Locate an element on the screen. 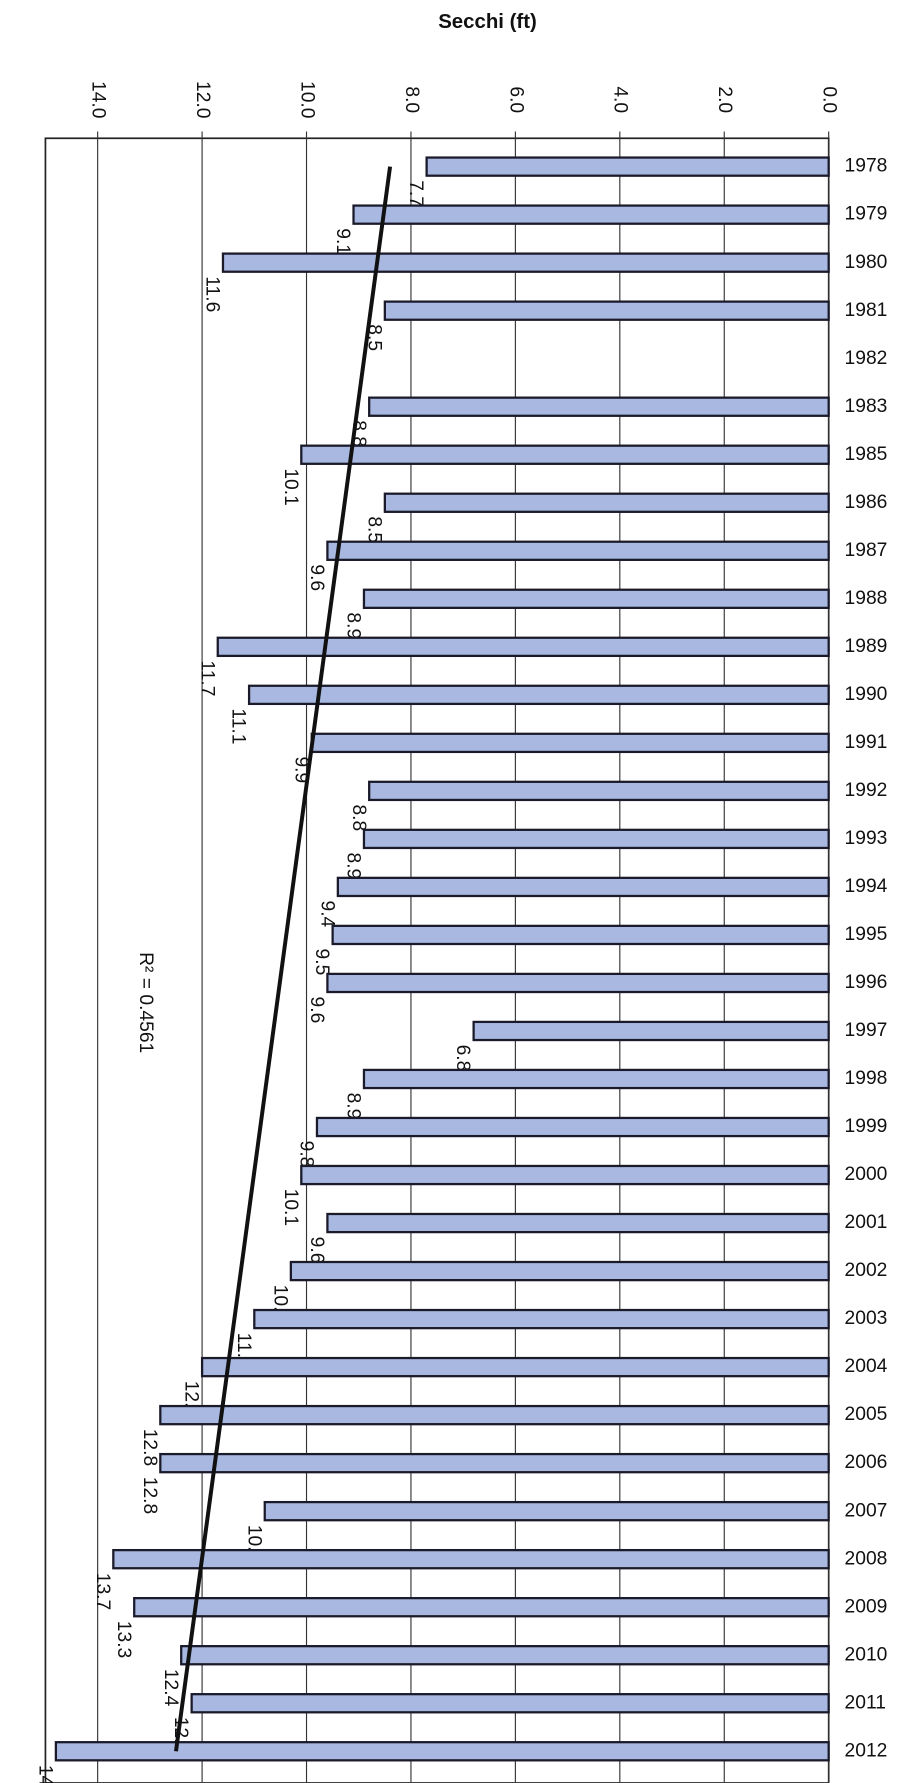  data-label: 12.4 is located at coordinates (170, 1688).